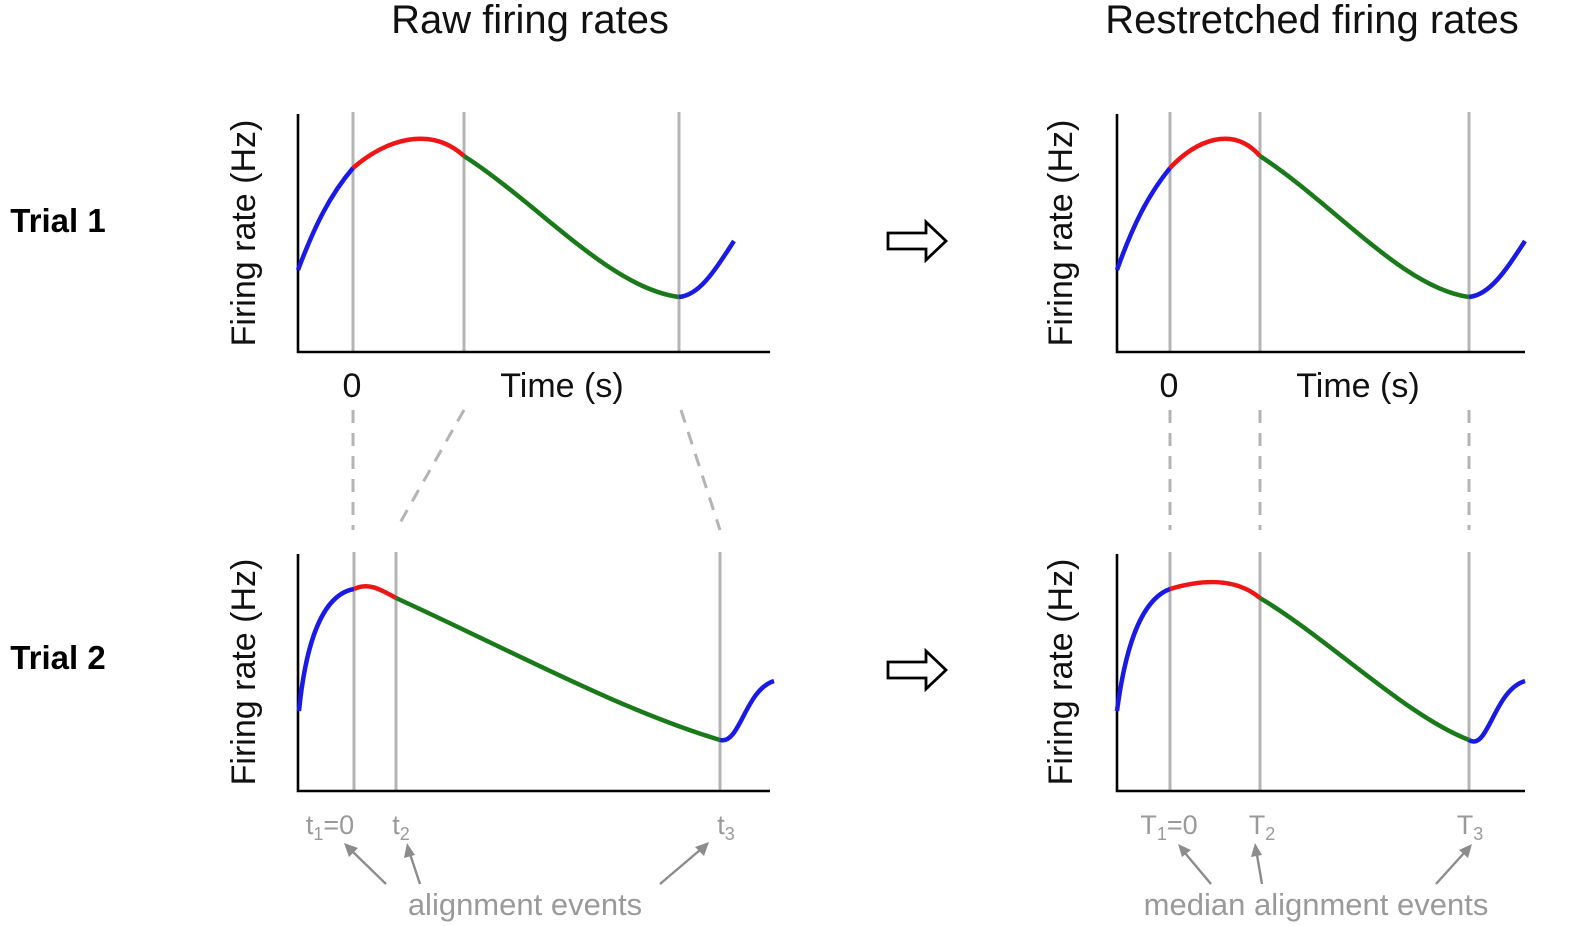 This screenshot has height=926, width=1570. I want to click on trial-2-label: Trial 2, so click(57, 657).